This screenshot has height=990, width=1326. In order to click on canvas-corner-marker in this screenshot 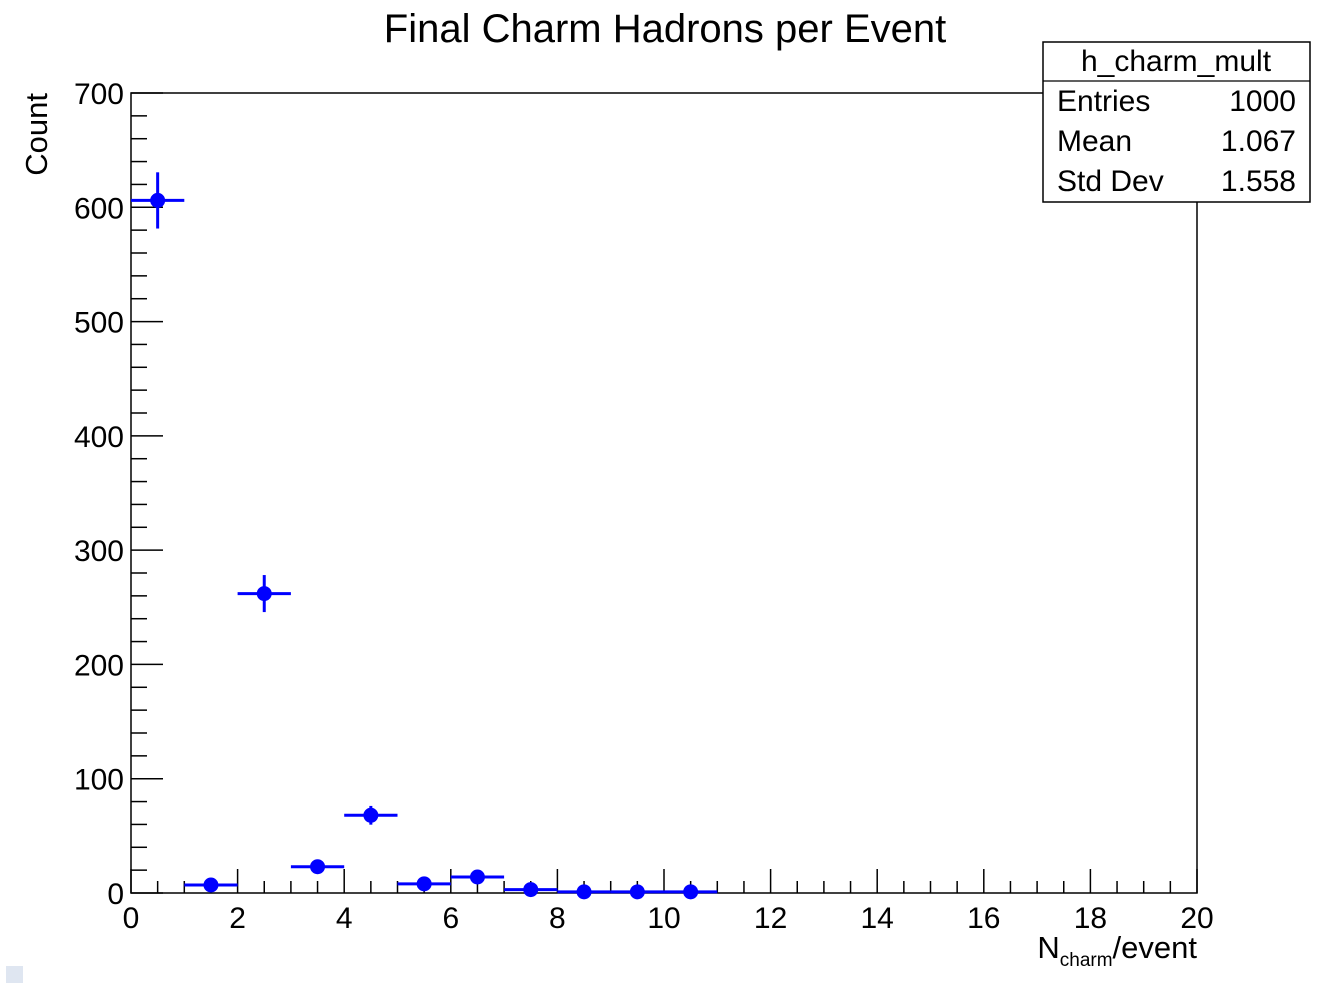, I will do `click(14, 974)`.